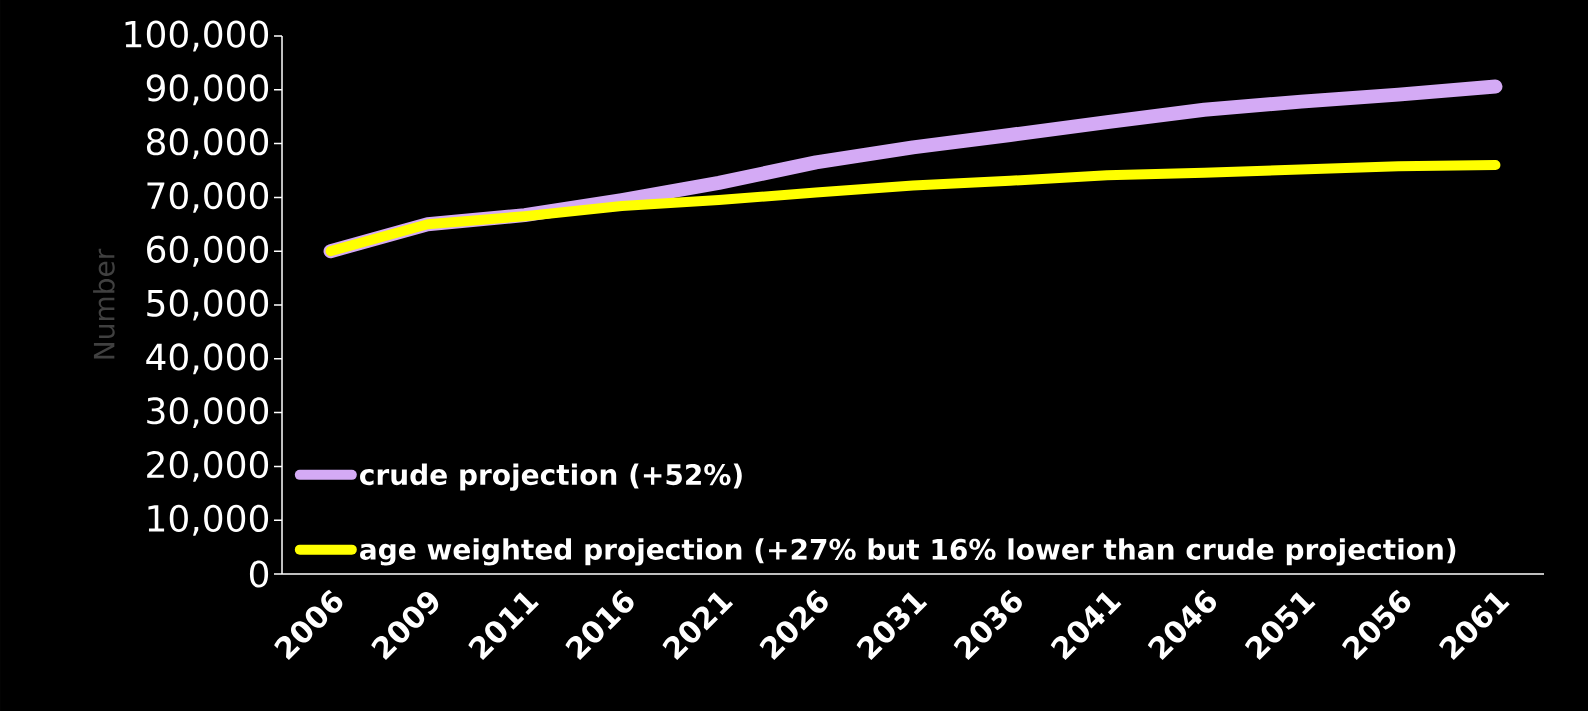 The image size is (1588, 711). I want to click on y-tick-label: 50,000, so click(208, 305).